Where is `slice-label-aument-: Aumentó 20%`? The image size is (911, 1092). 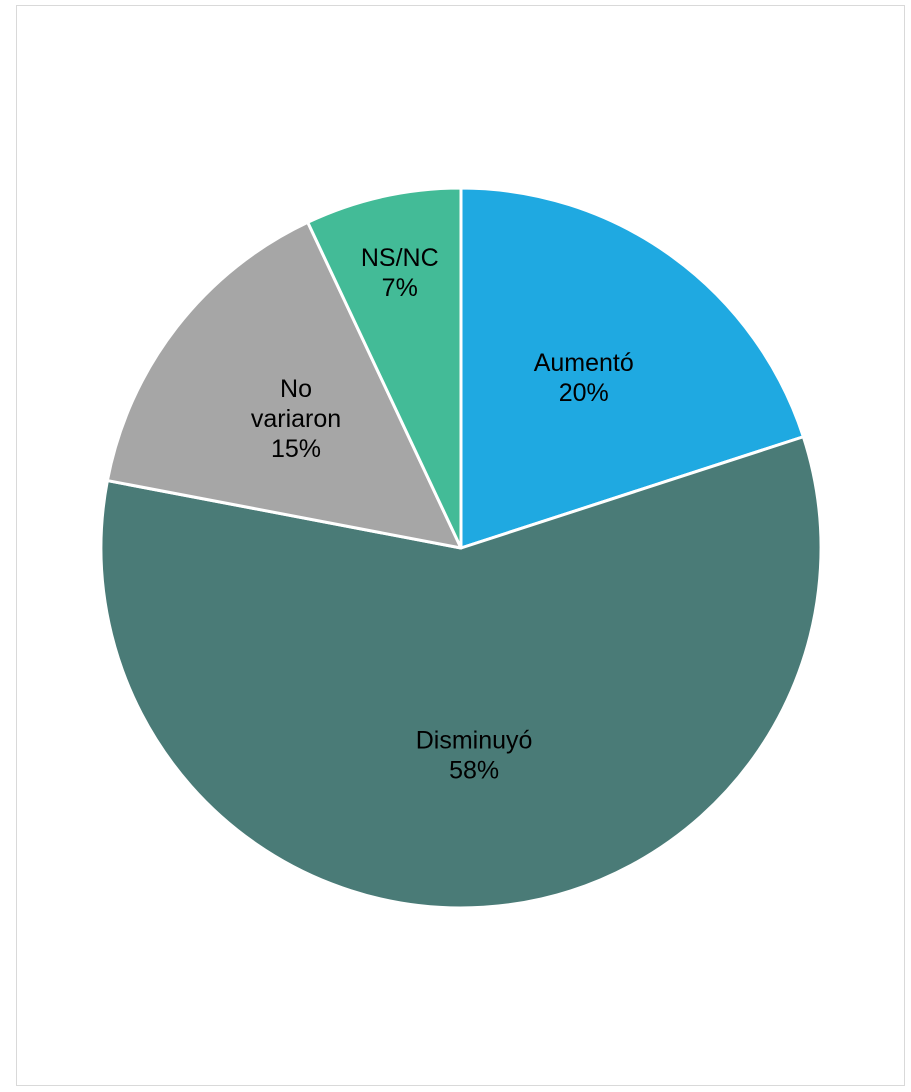 slice-label-aument-: Aumentó 20% is located at coordinates (584, 378).